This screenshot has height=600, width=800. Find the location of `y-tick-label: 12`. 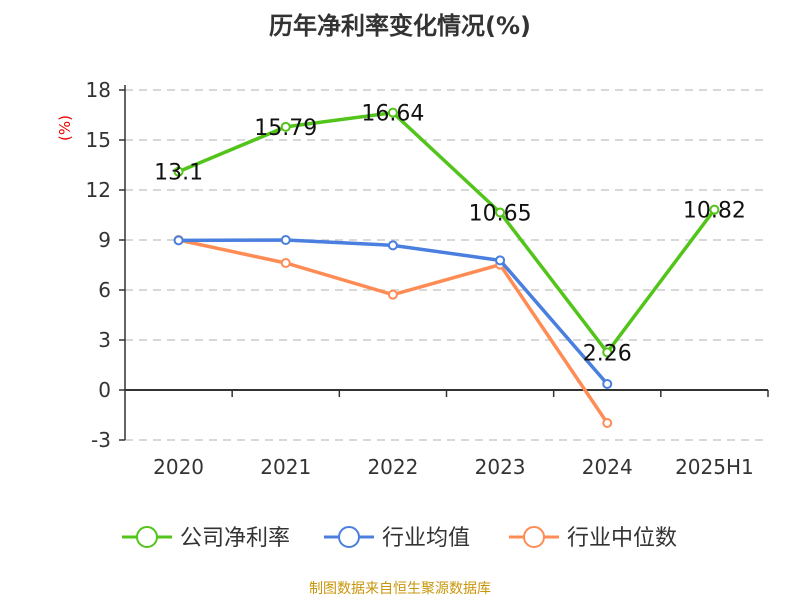

y-tick-label: 12 is located at coordinates (98, 190).